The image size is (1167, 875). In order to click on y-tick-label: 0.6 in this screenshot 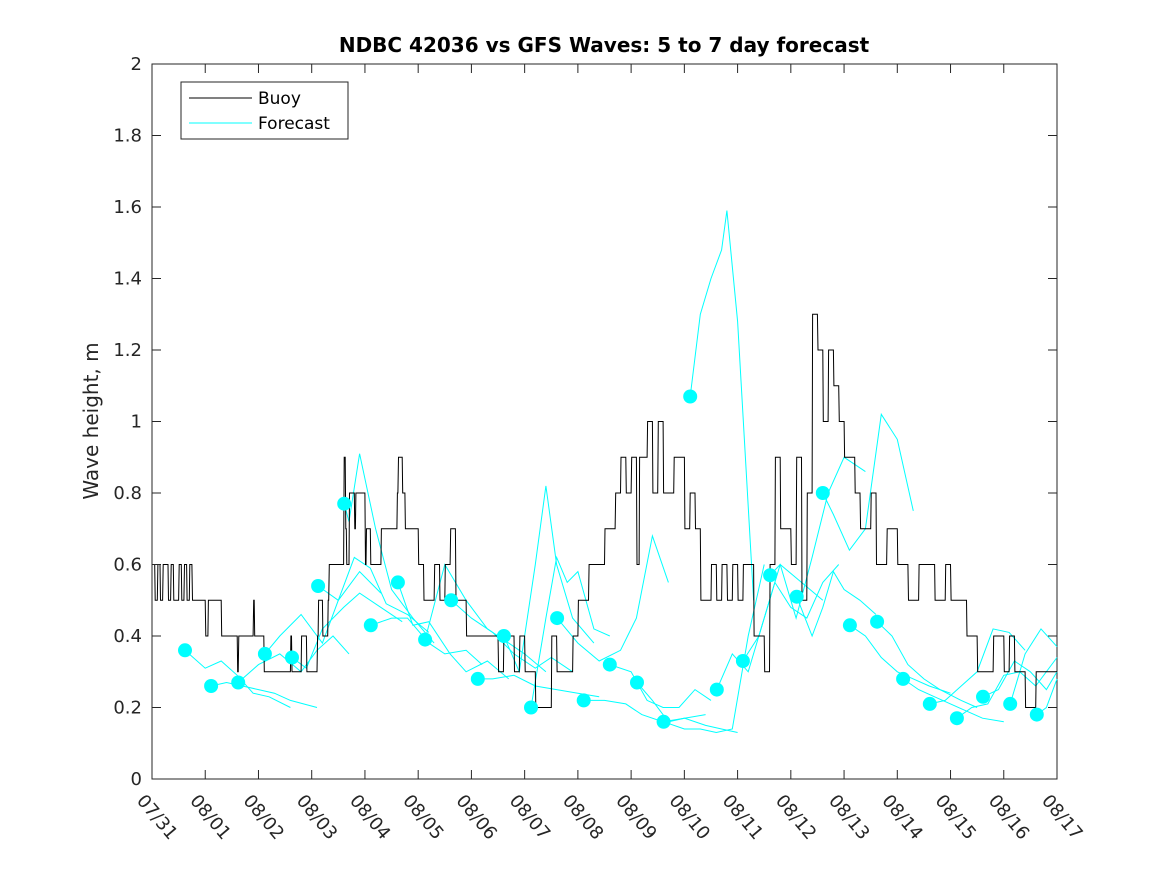, I will do `click(127, 565)`.